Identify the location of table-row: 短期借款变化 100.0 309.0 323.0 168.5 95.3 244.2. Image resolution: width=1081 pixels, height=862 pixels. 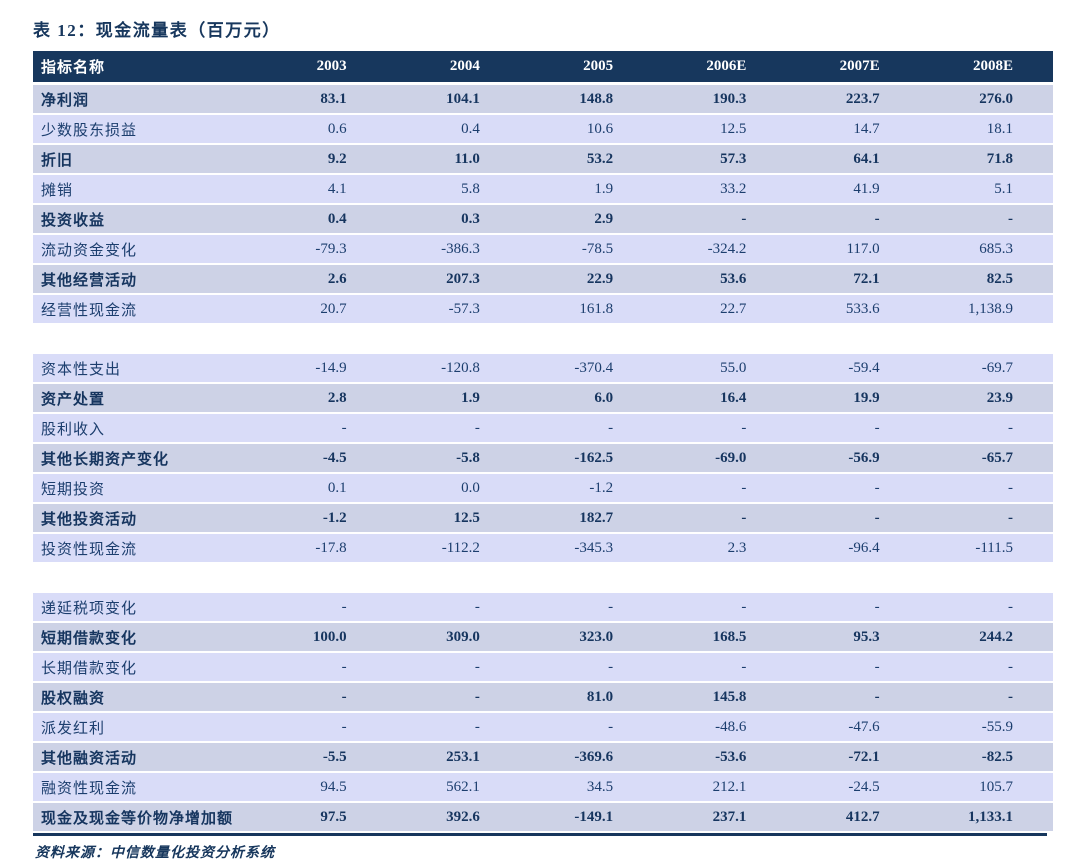
(543, 637).